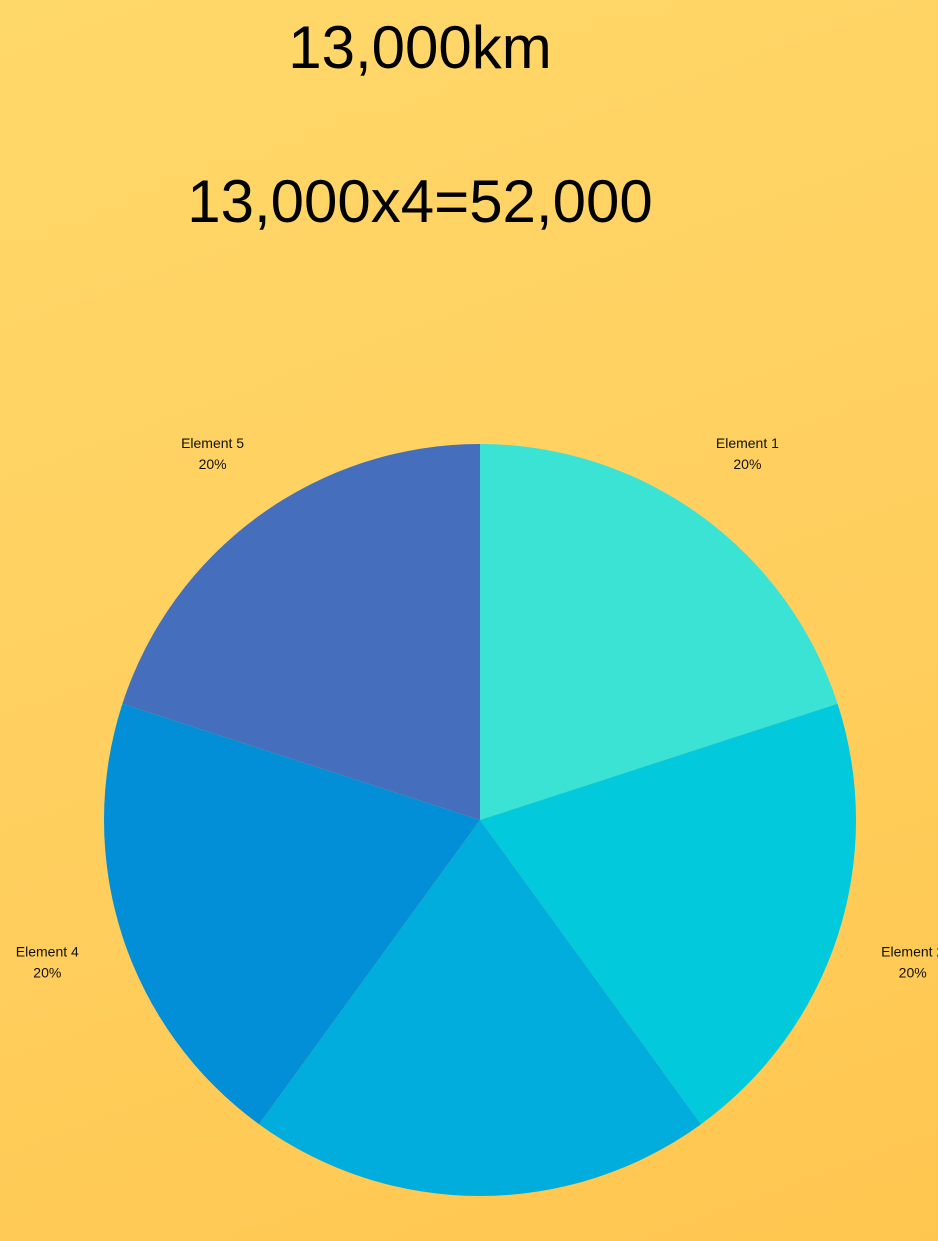  Describe the element at coordinates (420, 47) in the screenshot. I see `distance-heading: 13,000km` at that location.